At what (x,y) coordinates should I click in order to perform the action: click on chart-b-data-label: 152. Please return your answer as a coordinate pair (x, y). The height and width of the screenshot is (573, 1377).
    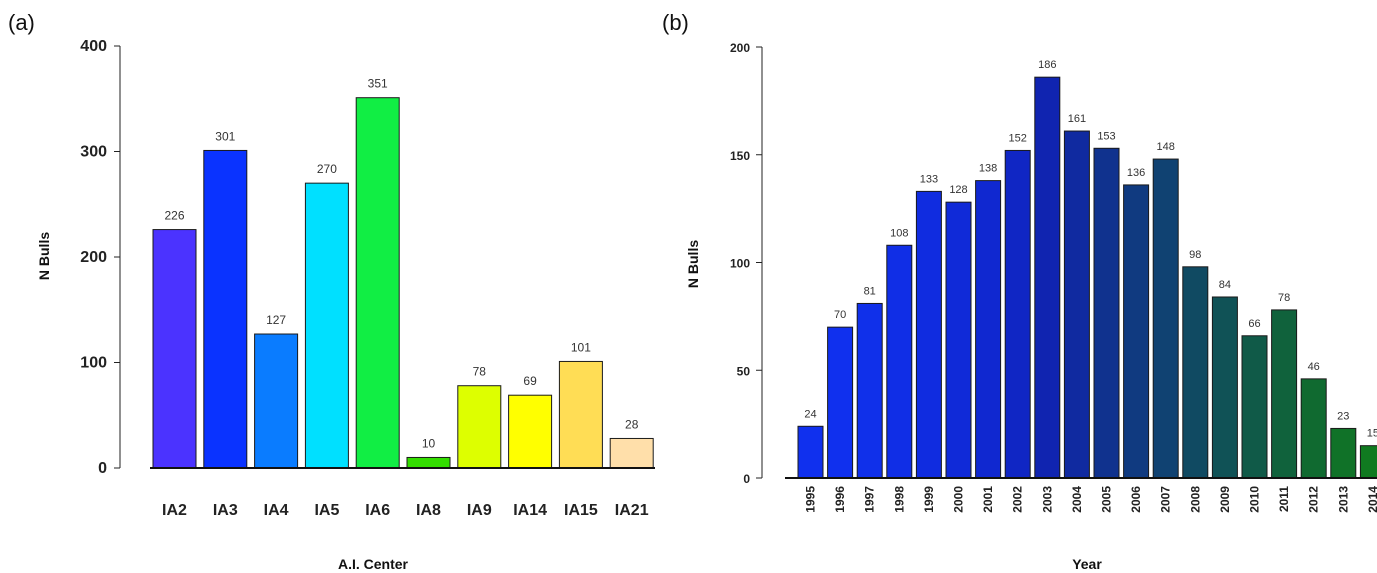
    Looking at the image, I should click on (1018, 138).